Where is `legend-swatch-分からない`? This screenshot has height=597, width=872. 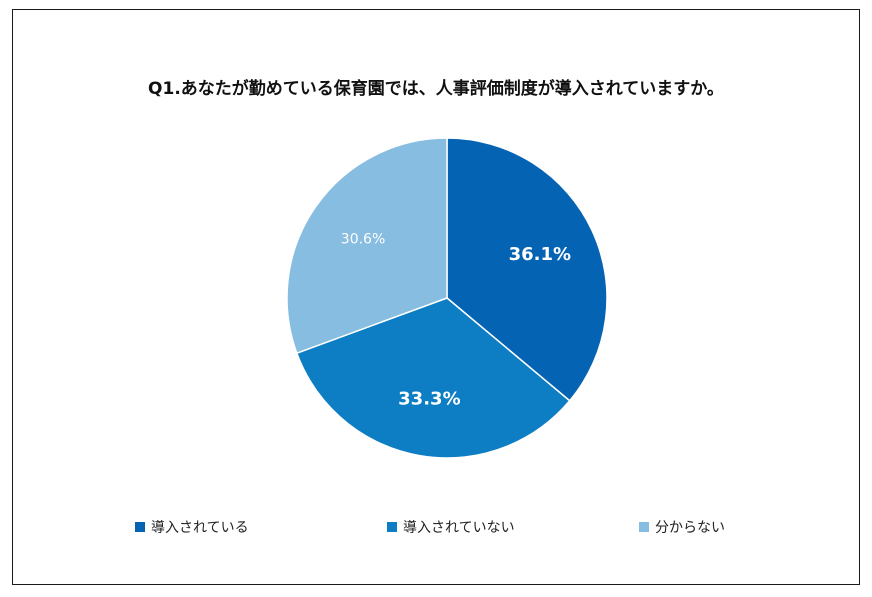
legend-swatch-分からない is located at coordinates (644, 527).